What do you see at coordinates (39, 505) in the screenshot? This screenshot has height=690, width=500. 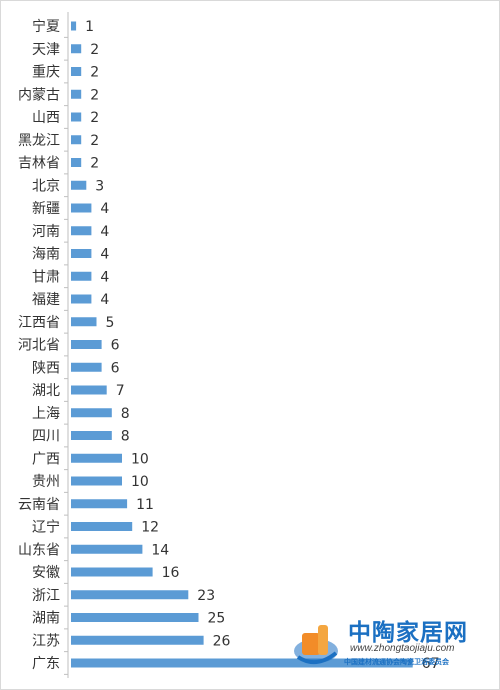 I see `category-label: 云南省` at bounding box center [39, 505].